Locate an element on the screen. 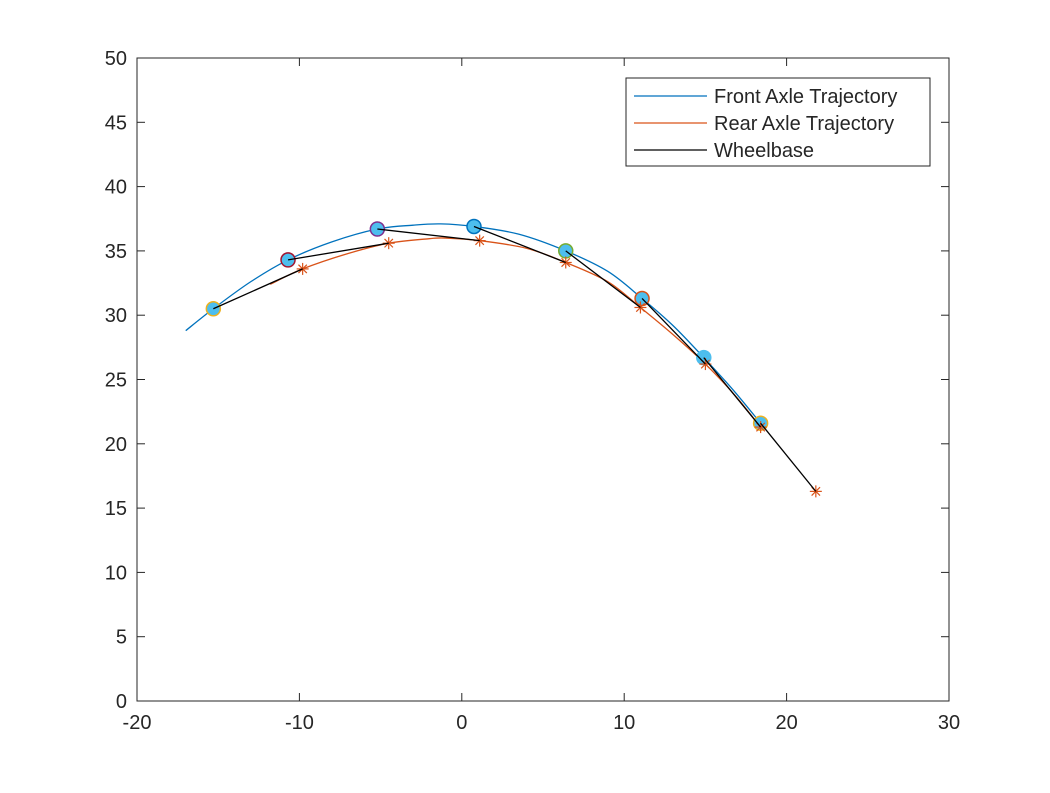  y-tick-label: 35 is located at coordinates (116, 252).